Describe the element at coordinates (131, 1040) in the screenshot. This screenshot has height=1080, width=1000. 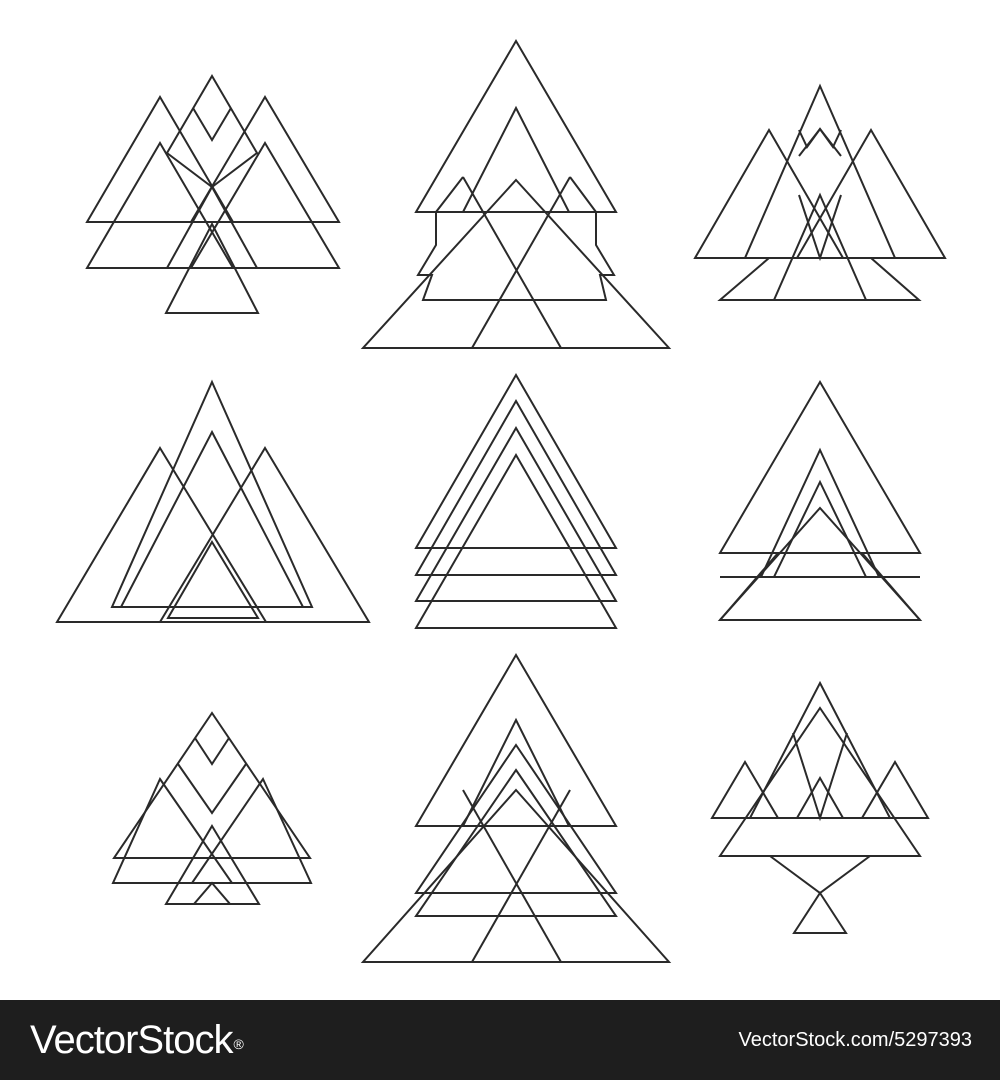
I see `brand-name: VectorStock` at that location.